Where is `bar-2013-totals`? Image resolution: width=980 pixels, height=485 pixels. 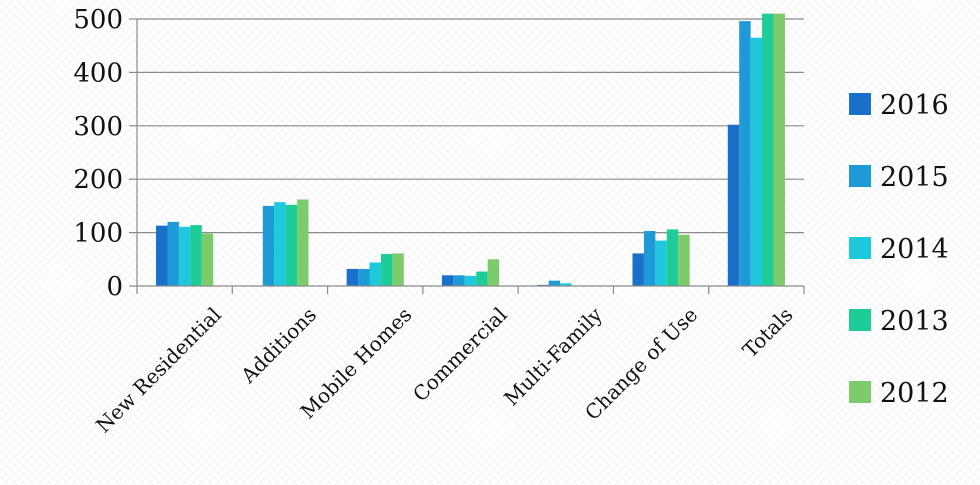 bar-2013-totals is located at coordinates (768, 149).